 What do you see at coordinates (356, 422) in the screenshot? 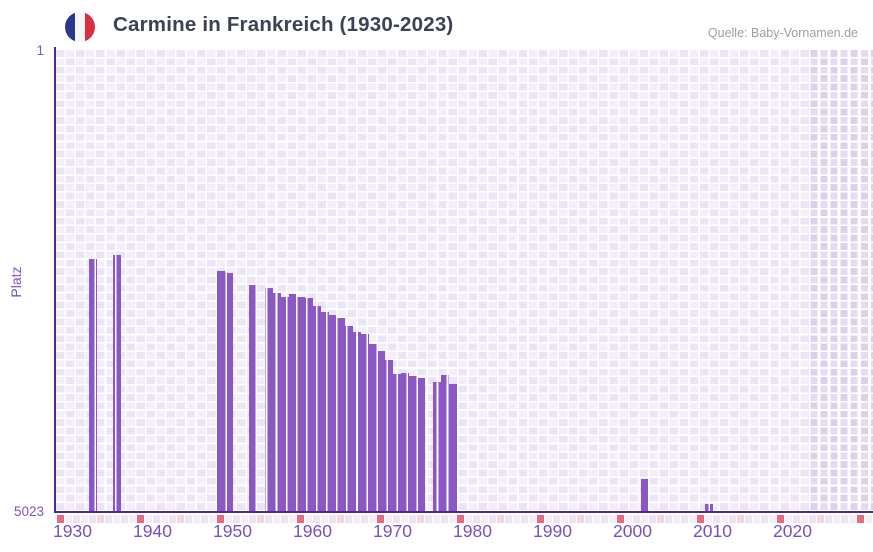
I see `bar-1965` at bounding box center [356, 422].